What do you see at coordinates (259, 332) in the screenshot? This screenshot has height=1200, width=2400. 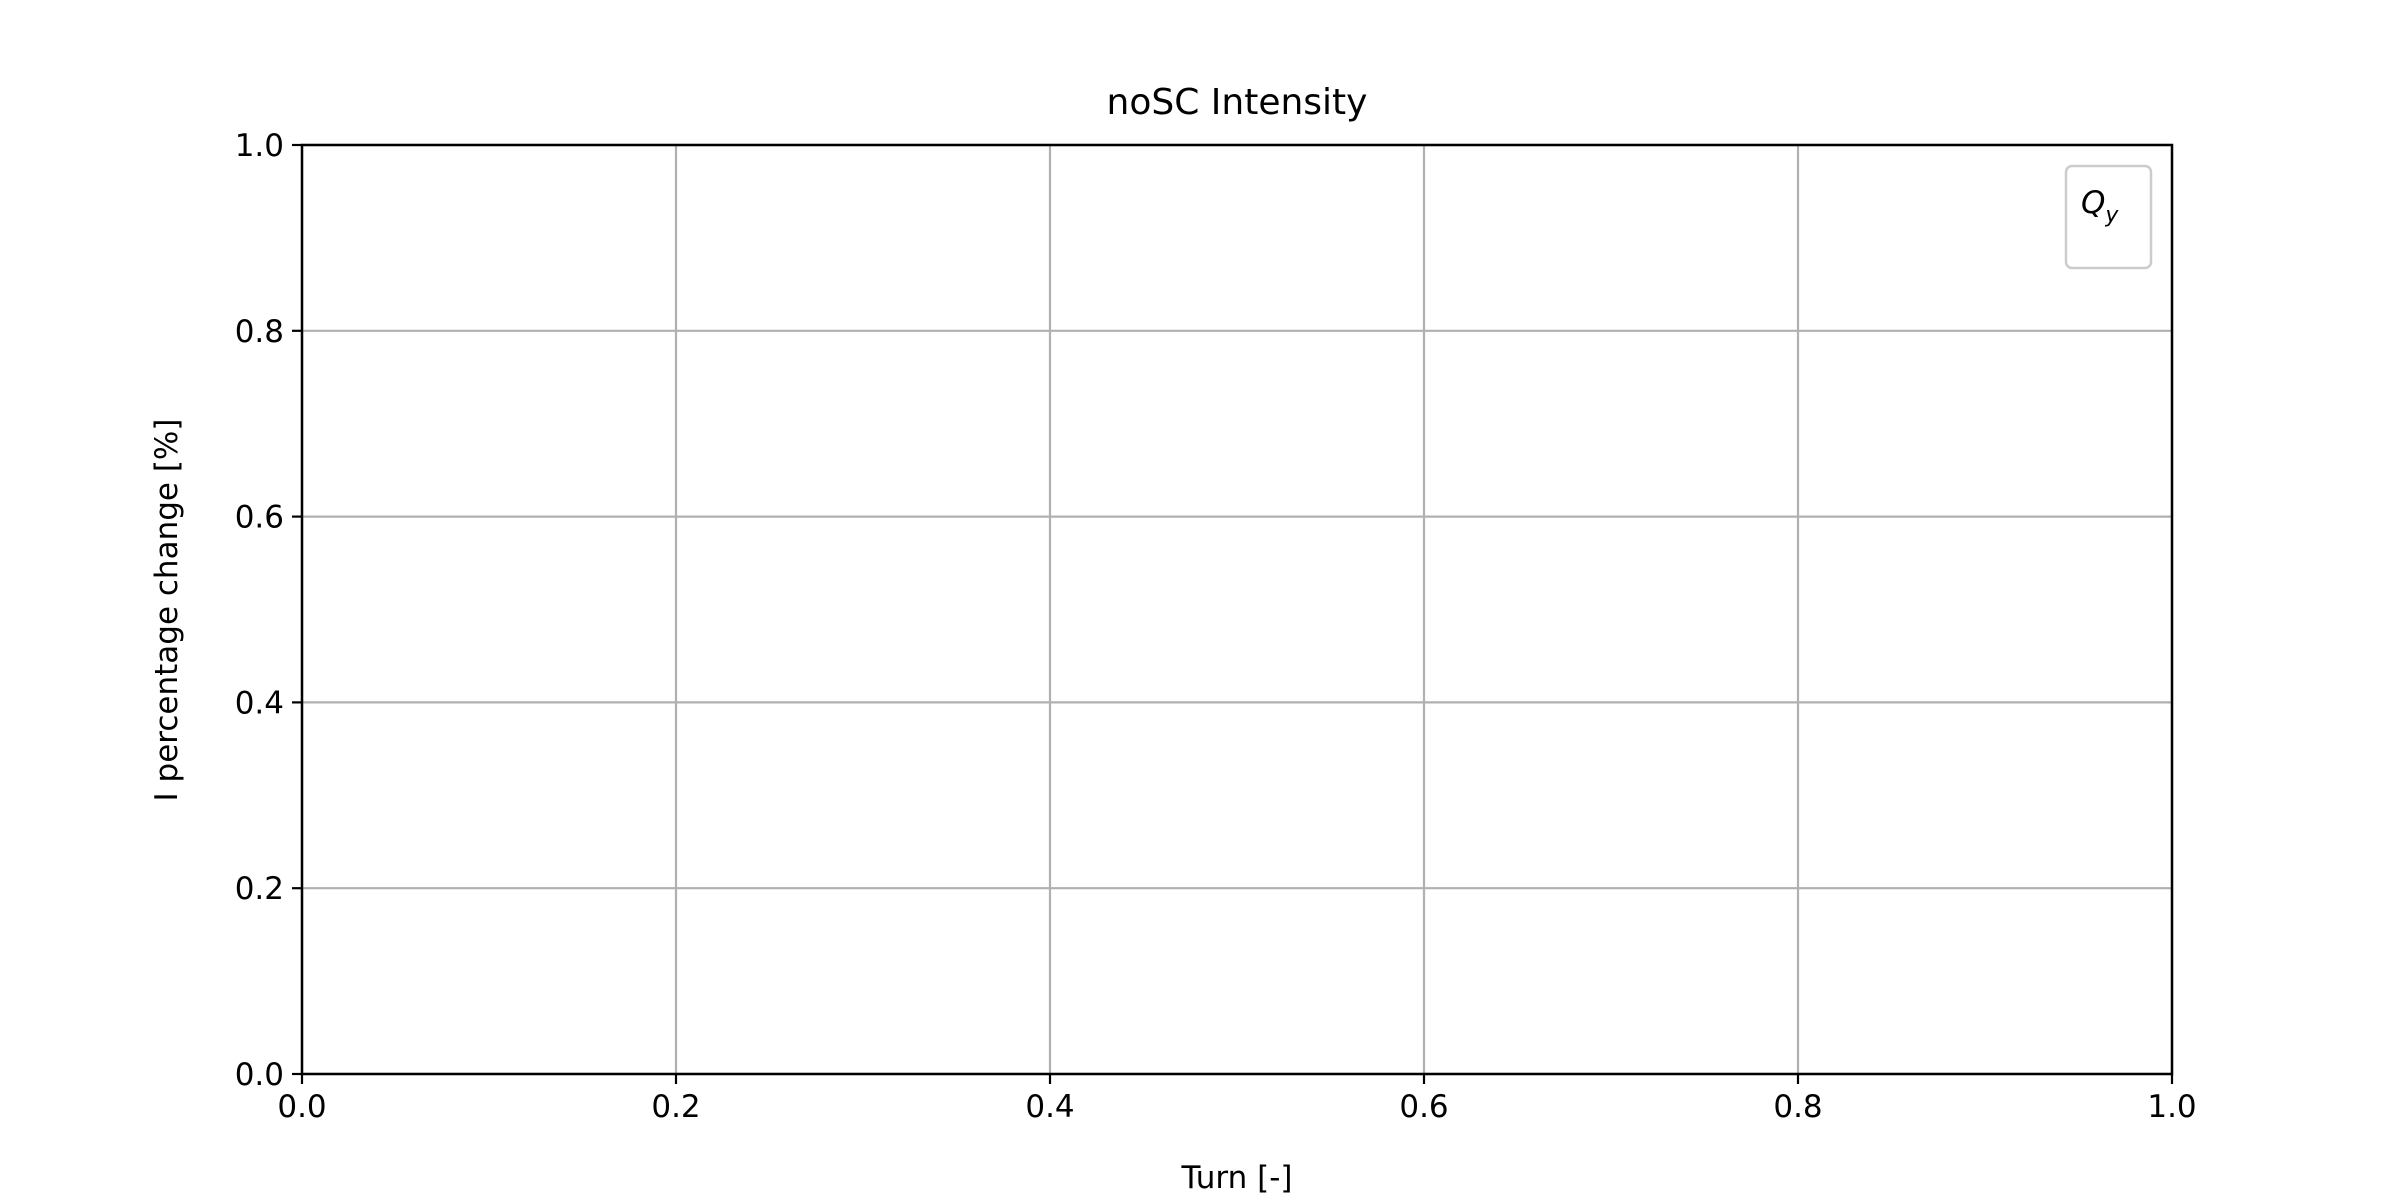 I see `y-tick-label: 0.8` at bounding box center [259, 332].